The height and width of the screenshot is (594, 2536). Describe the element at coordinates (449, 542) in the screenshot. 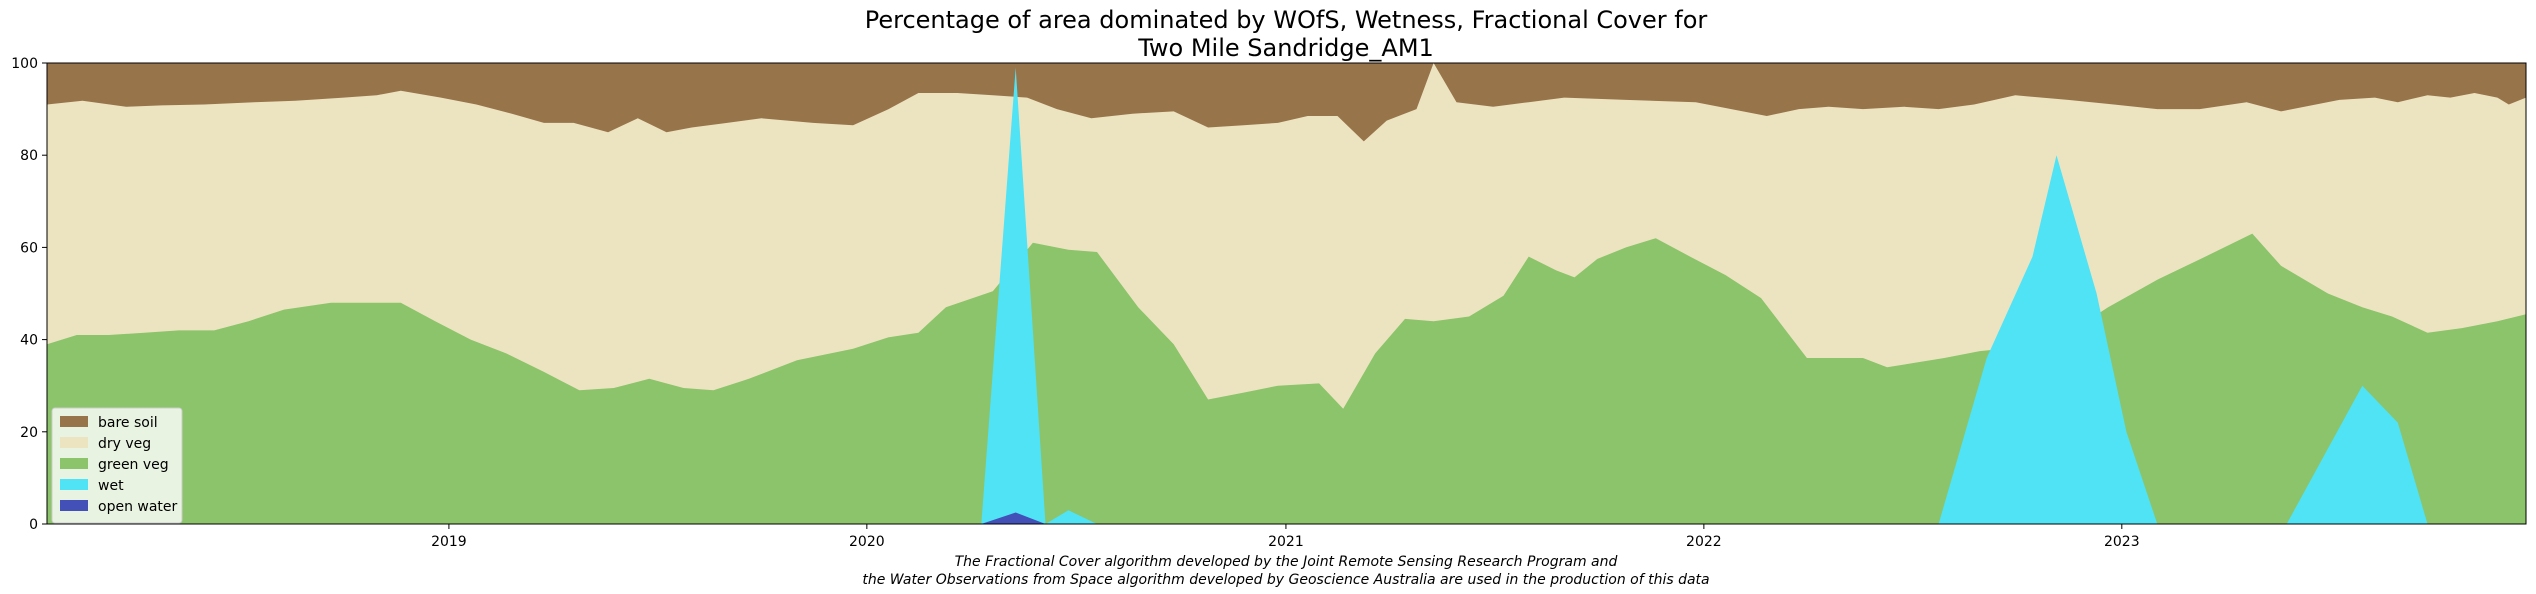

I see `x-tick-label: 2019` at that location.